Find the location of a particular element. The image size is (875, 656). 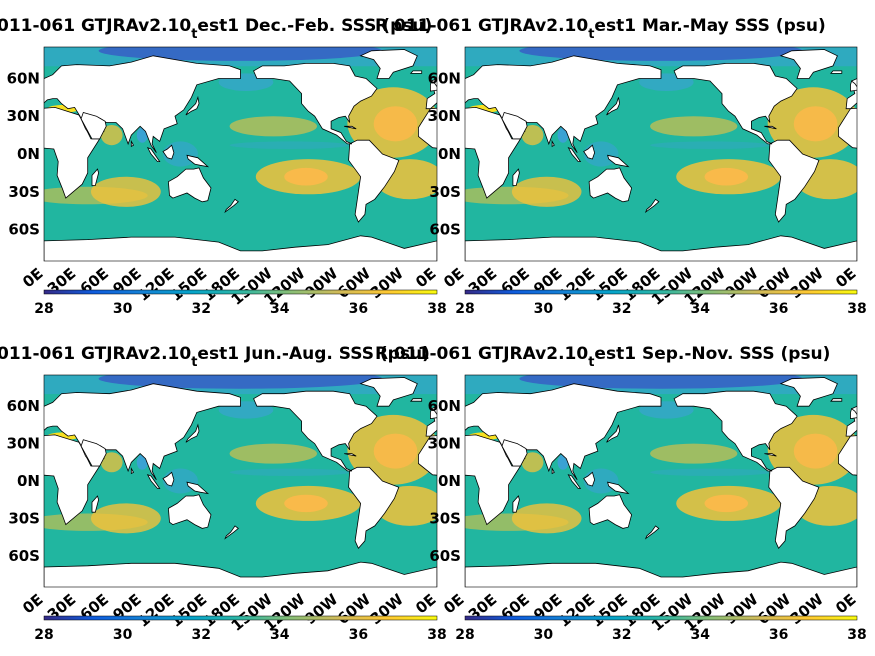

title-rest: est1 Mar.-May SSS (psu) is located at coordinates (709, 26).